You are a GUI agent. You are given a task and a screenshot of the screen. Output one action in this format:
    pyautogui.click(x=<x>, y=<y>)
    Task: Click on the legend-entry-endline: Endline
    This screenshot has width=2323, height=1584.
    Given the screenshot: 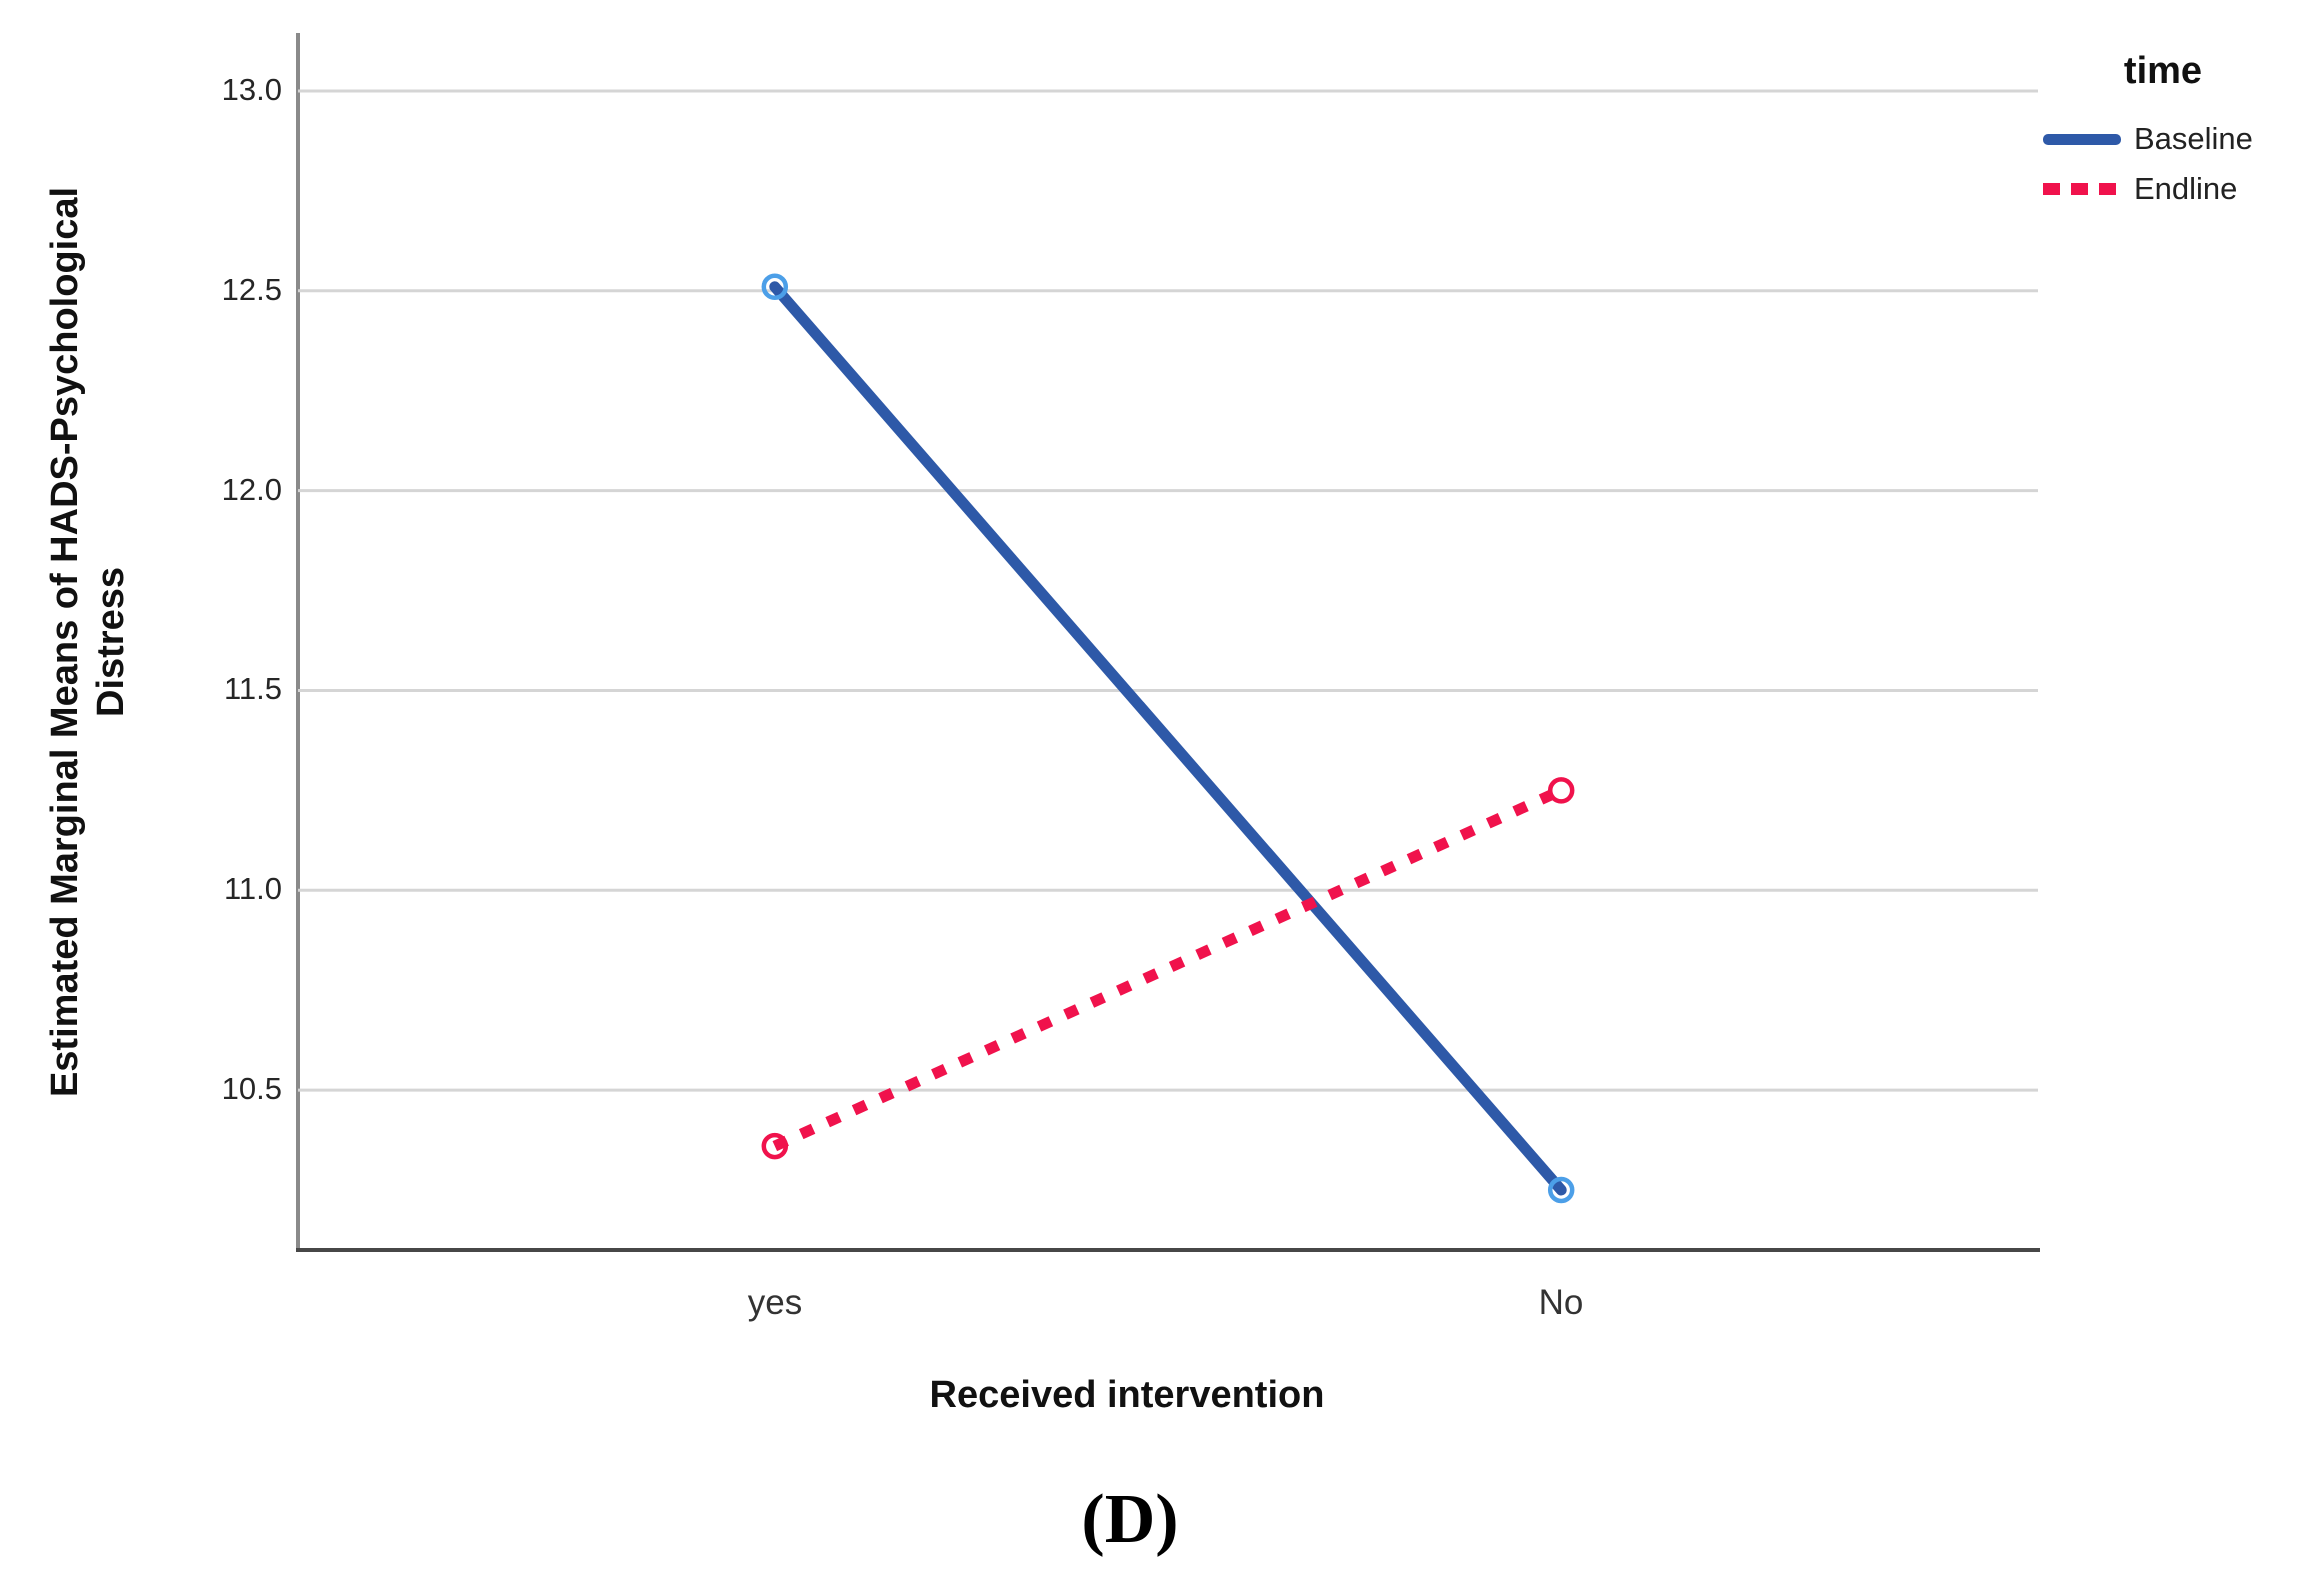 What is the action you would take?
    pyautogui.click(x=2182, y=189)
    